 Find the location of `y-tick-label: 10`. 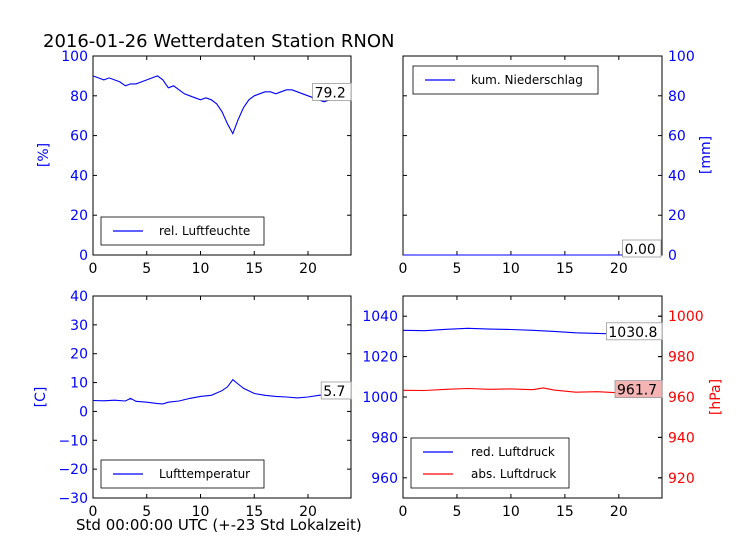

y-tick-label: 10 is located at coordinates (79, 384).